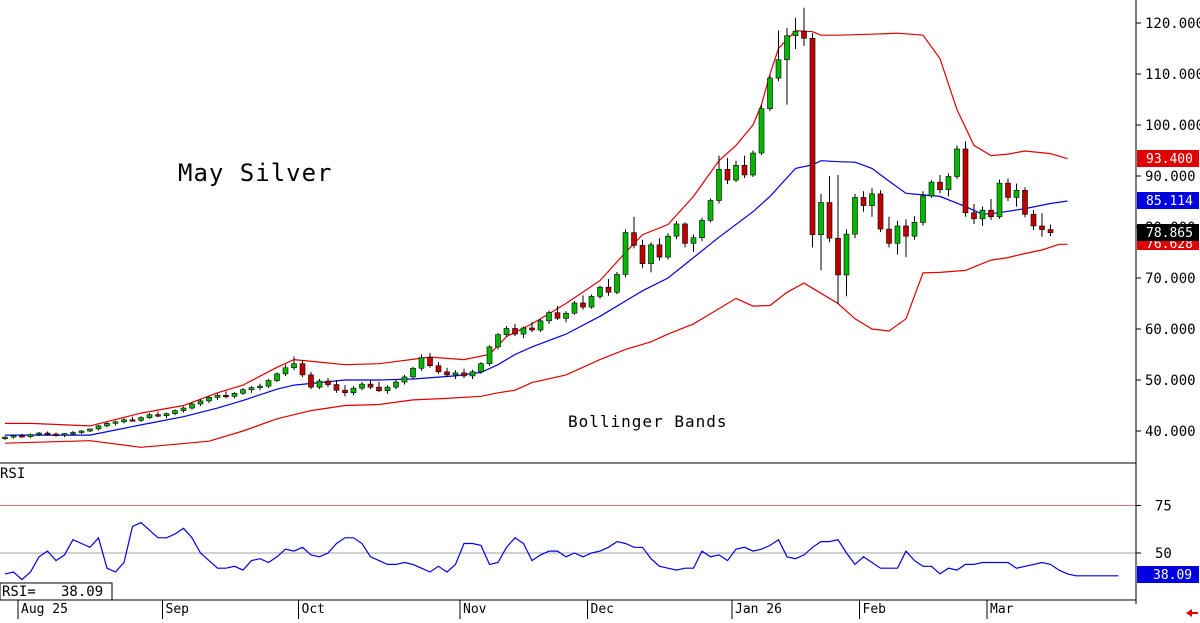 Image resolution: width=1200 pixels, height=623 pixels. What do you see at coordinates (12, 474) in the screenshot?
I see `rsi-pane-label: RSI` at bounding box center [12, 474].